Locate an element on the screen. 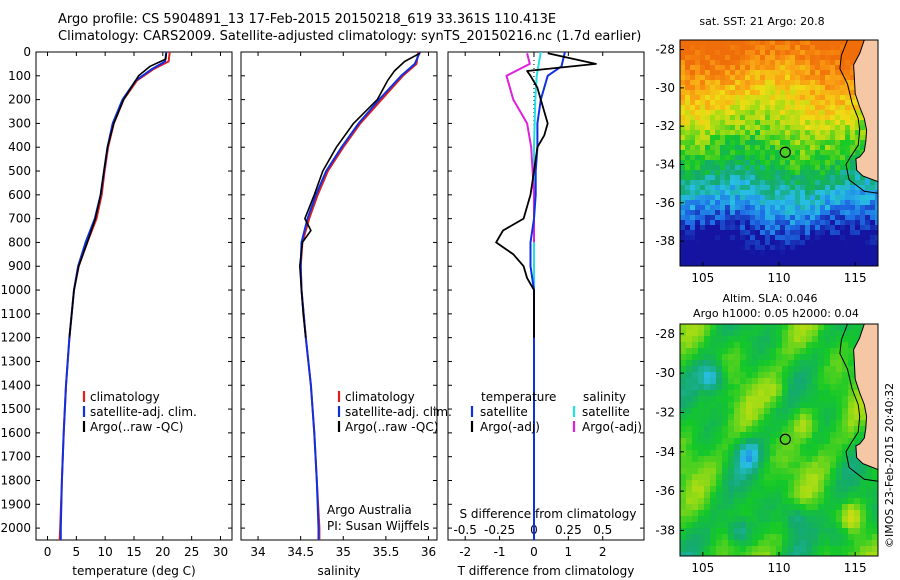 The height and width of the screenshot is (580, 900). x-axis-label: salinity is located at coordinates (338, 571).